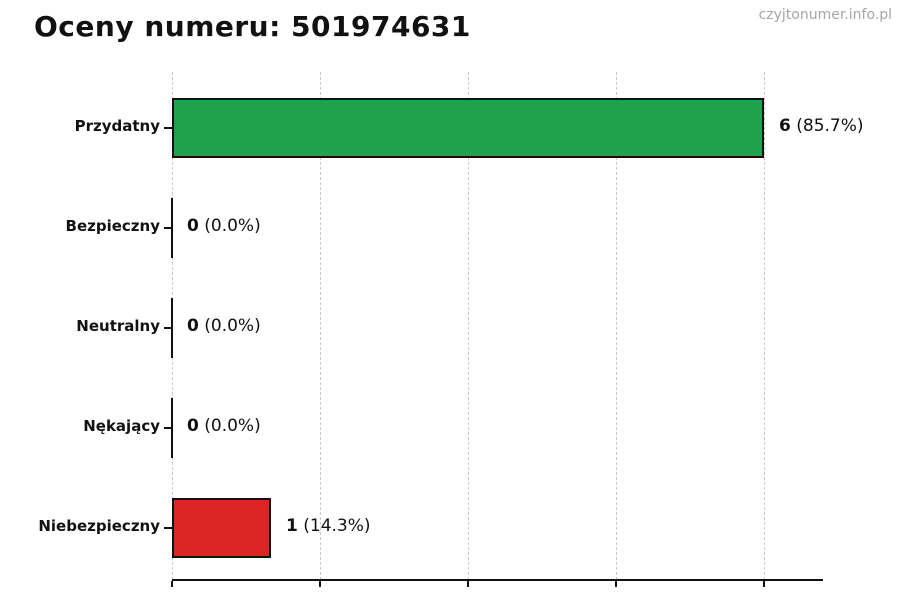 The image size is (900, 600). I want to click on value-count: 6, so click(785, 126).